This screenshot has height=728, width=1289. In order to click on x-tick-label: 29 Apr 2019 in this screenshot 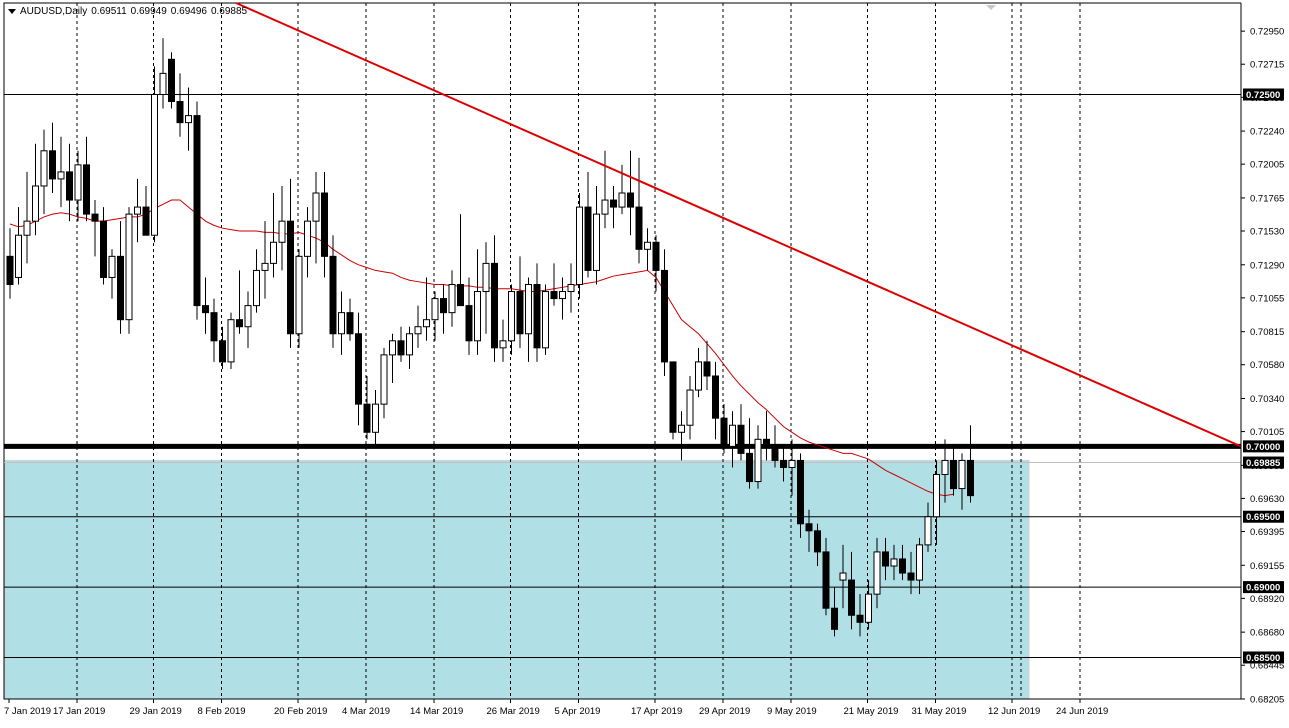, I will do `click(724, 711)`.